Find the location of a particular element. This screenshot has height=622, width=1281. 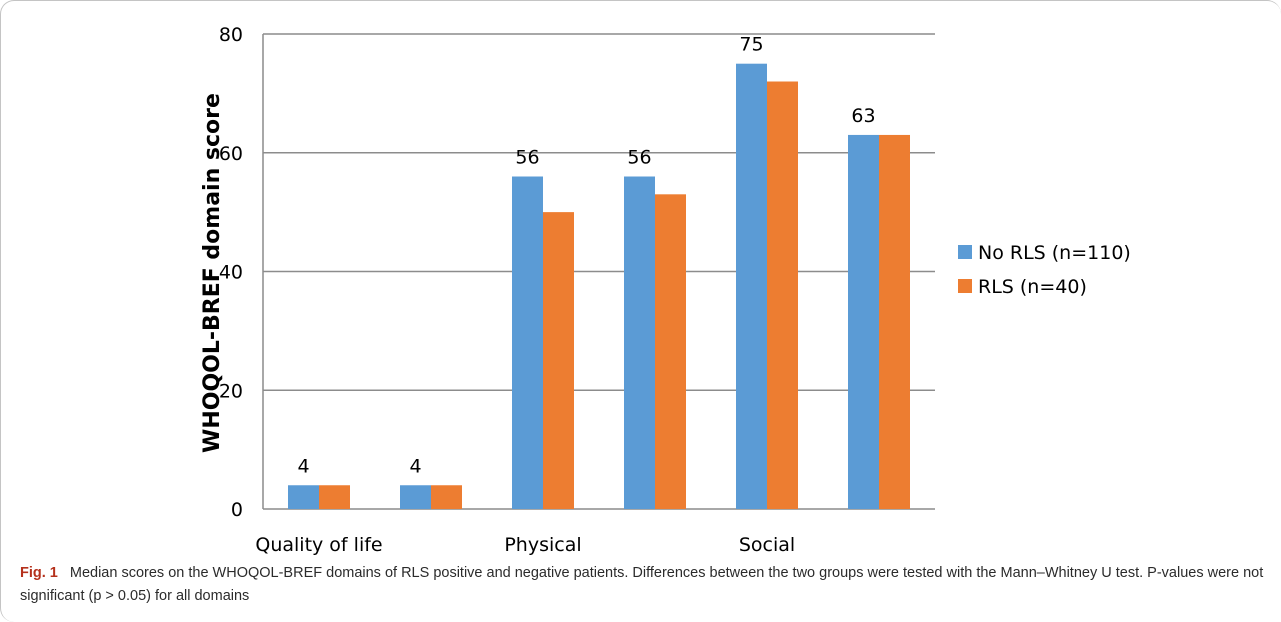

x-tick-labels: Quality of life Physical Social is located at coordinates (525, 545).